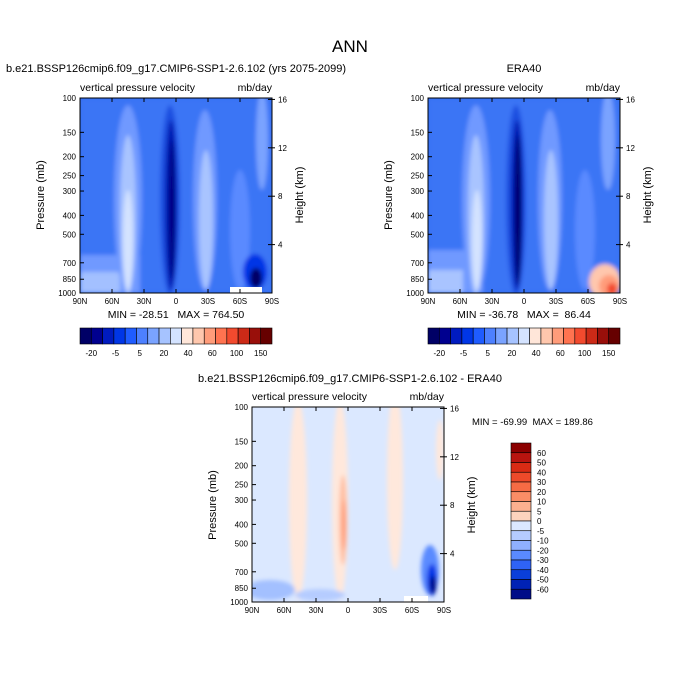 This screenshot has height=700, width=700. What do you see at coordinates (603, 88) in the screenshot?
I see `panel-obs-right-label: mb/day` at bounding box center [603, 88].